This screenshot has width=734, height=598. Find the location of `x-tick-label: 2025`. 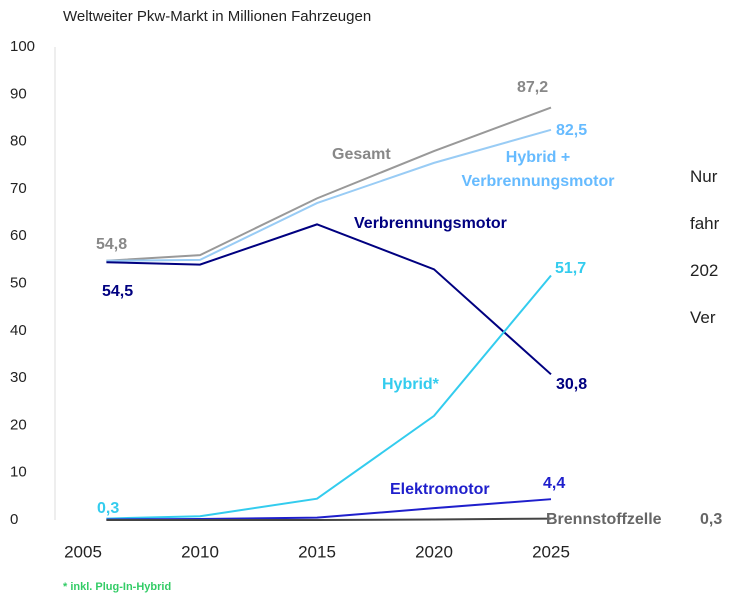

x-tick-label: 2025 is located at coordinates (551, 551).